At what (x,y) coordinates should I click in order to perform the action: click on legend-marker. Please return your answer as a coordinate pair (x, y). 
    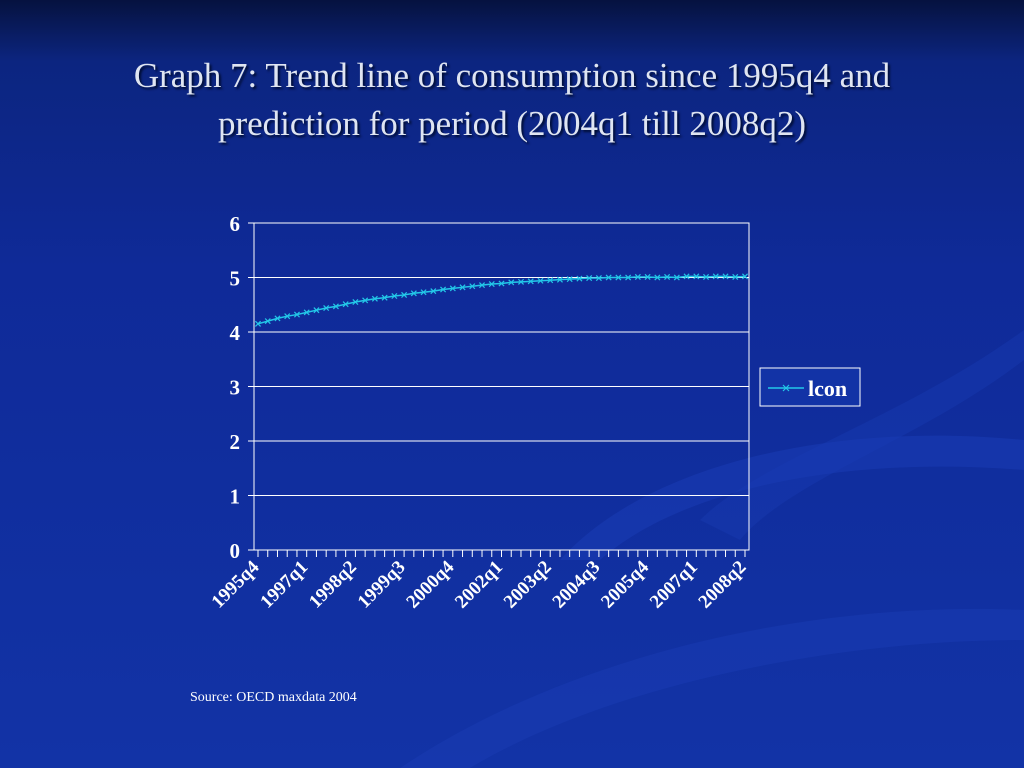
    Looking at the image, I should click on (786, 388).